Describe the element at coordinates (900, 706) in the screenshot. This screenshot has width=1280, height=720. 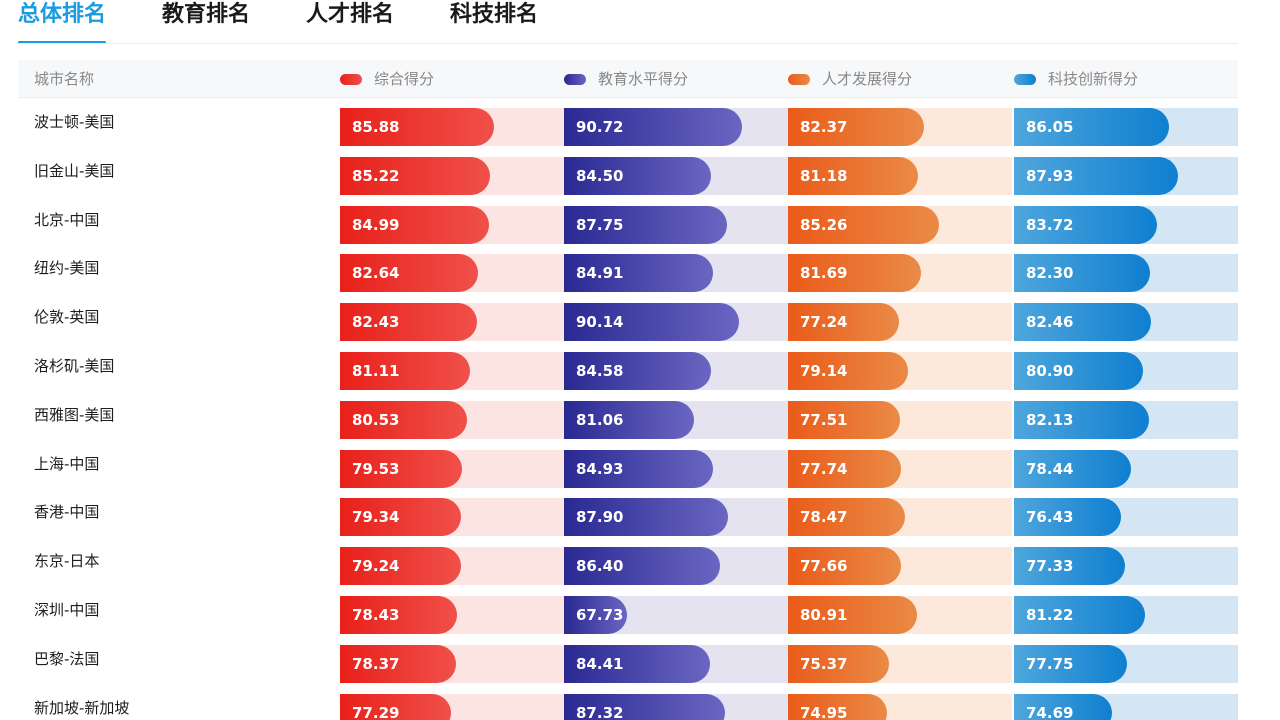
I see `talent-score-cell: 74.95` at that location.